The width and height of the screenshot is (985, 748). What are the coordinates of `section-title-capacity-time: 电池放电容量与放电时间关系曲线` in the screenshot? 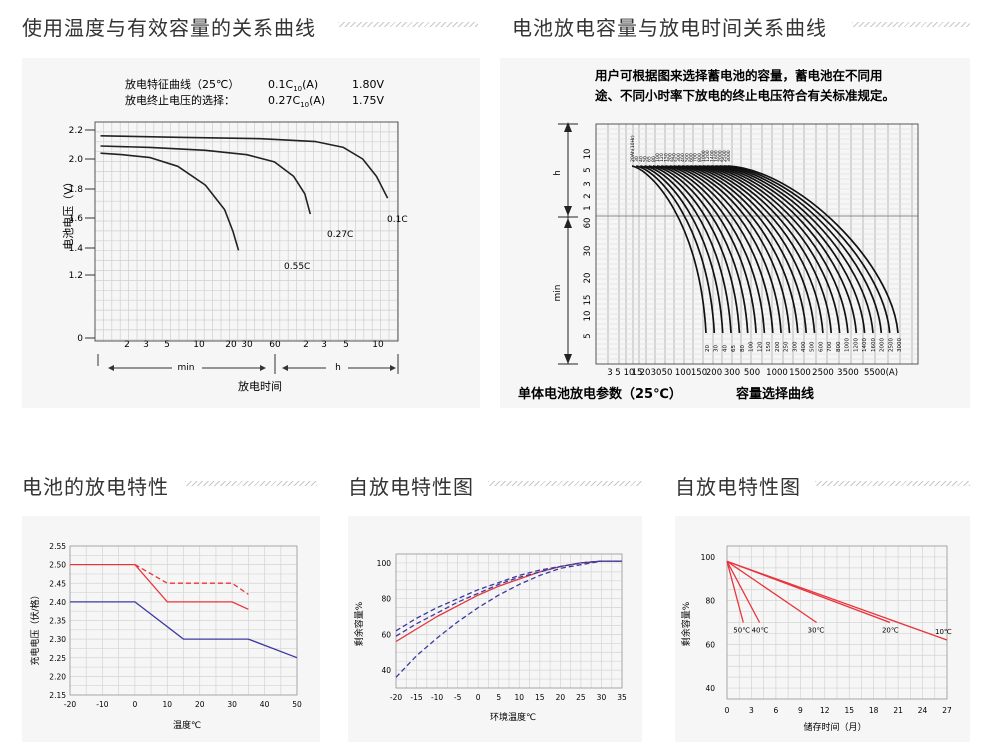 It's located at (669, 28).